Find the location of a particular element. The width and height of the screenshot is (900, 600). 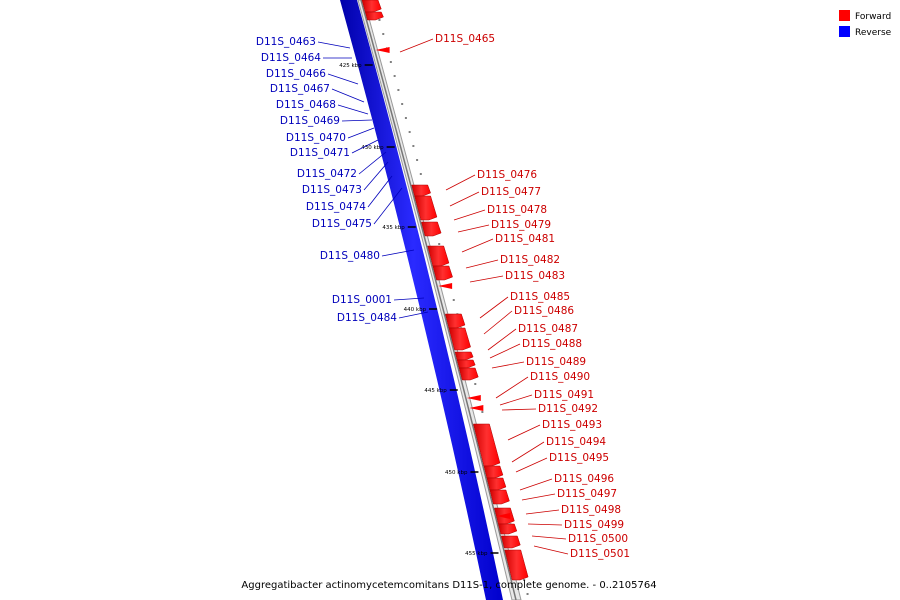

reverse-gene-label: D11S_0463 is located at coordinates (286, 42).